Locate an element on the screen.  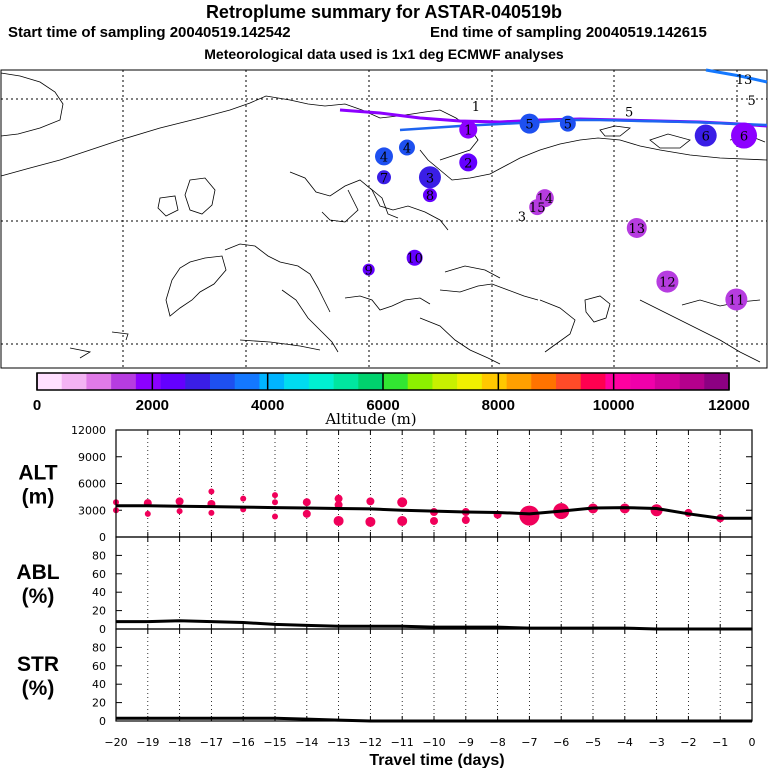
x-tick-label: −2 is located at coordinates (688, 742).